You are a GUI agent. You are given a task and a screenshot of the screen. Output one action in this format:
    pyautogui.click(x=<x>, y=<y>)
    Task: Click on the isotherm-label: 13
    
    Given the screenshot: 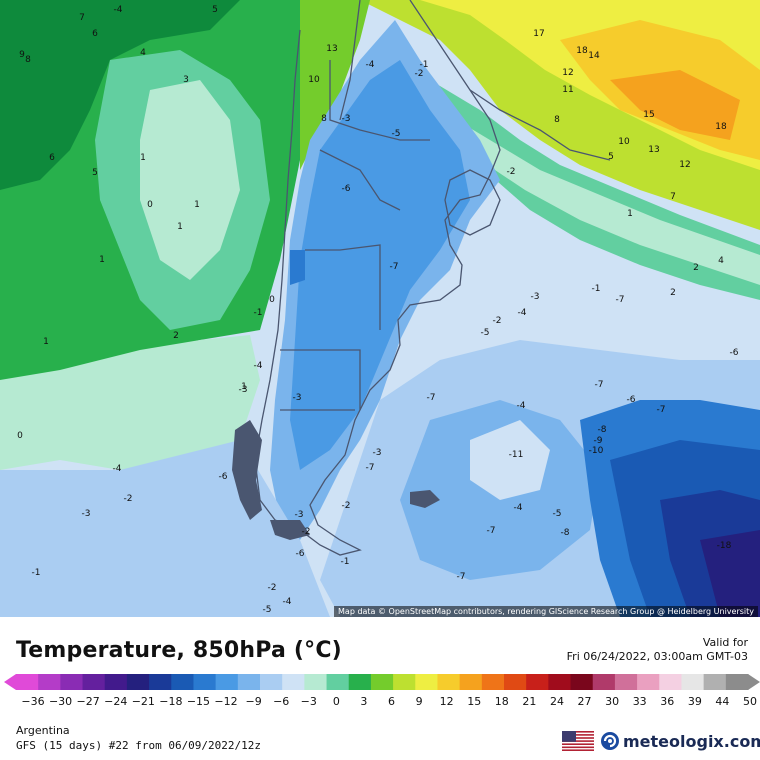 What is the action you would take?
    pyautogui.click(x=653, y=150)
    